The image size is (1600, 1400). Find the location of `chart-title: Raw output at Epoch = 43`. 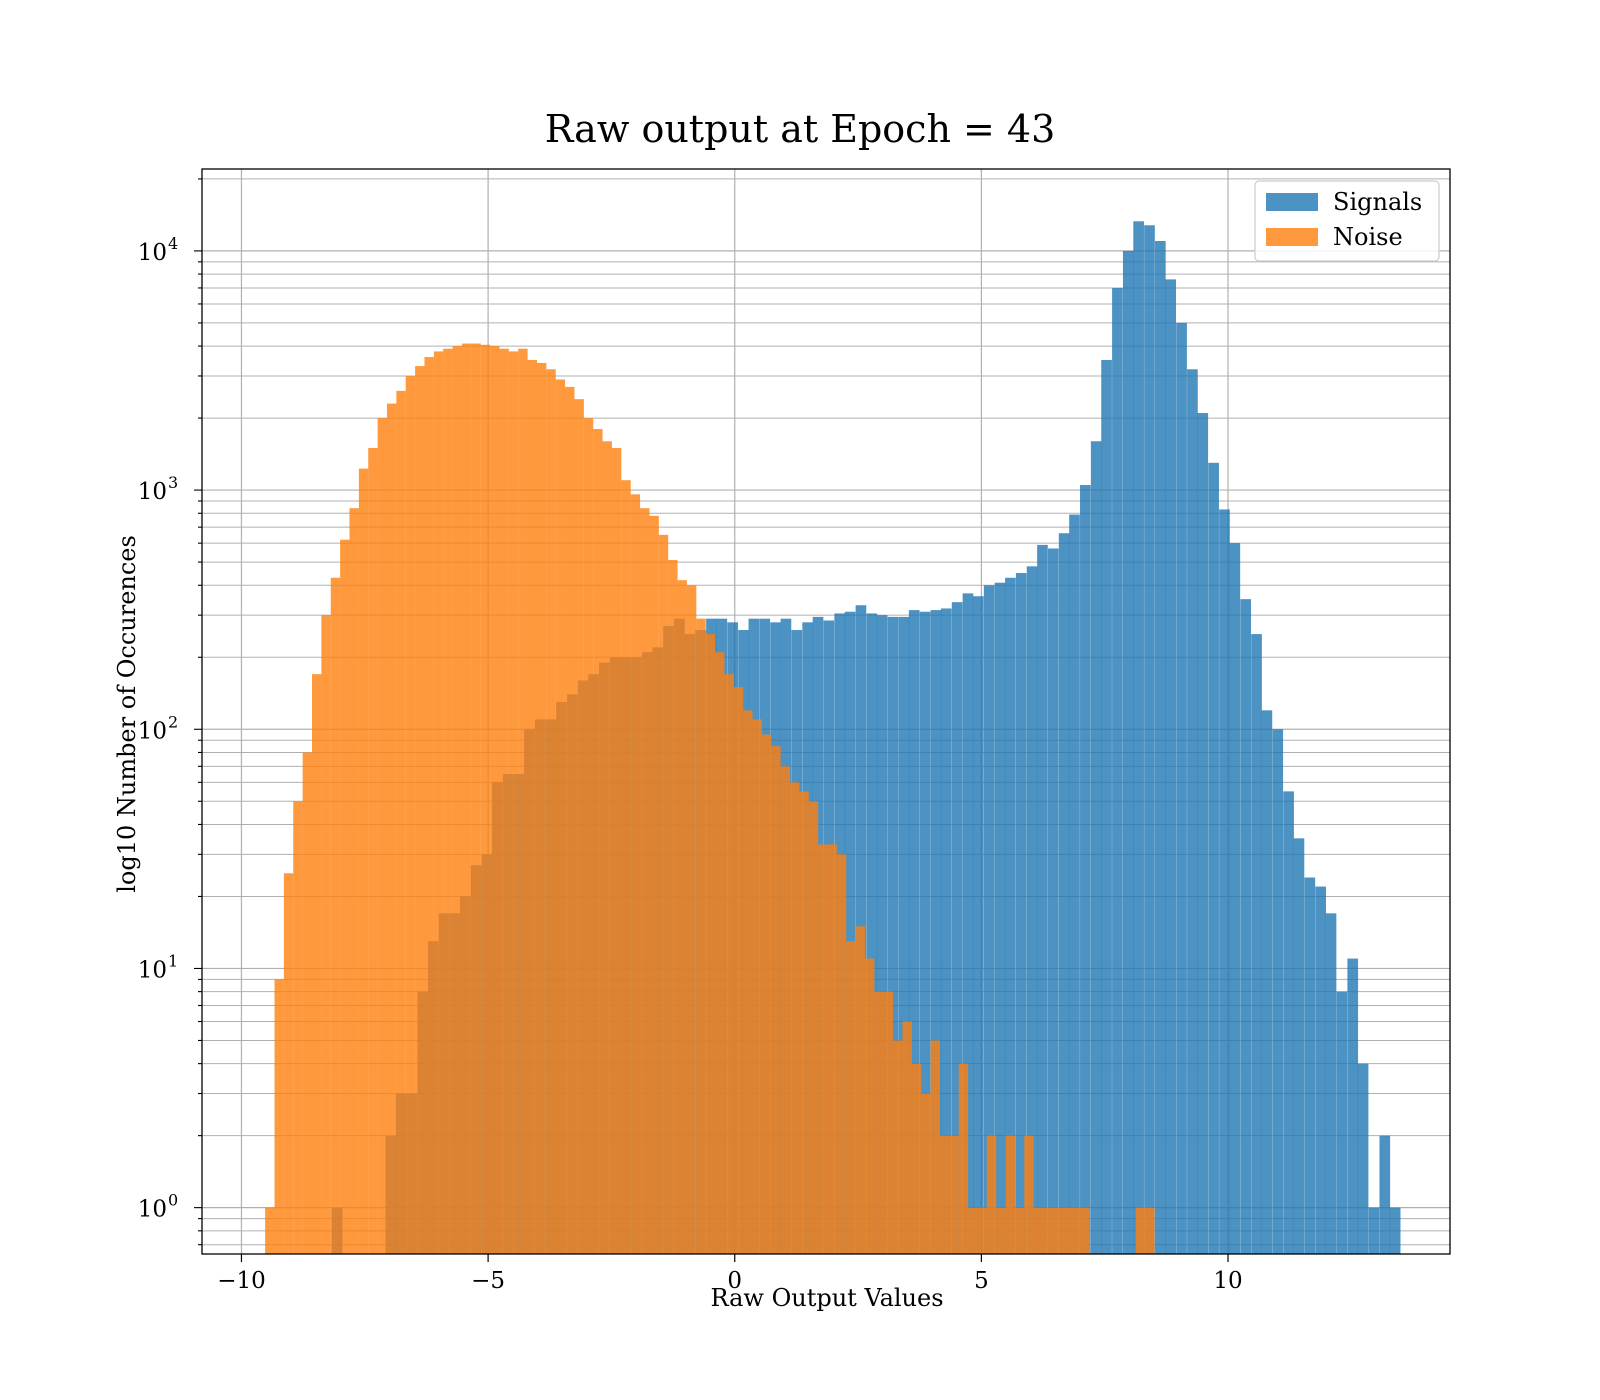

chart-title: Raw output at Epoch = 43 is located at coordinates (800, 129).